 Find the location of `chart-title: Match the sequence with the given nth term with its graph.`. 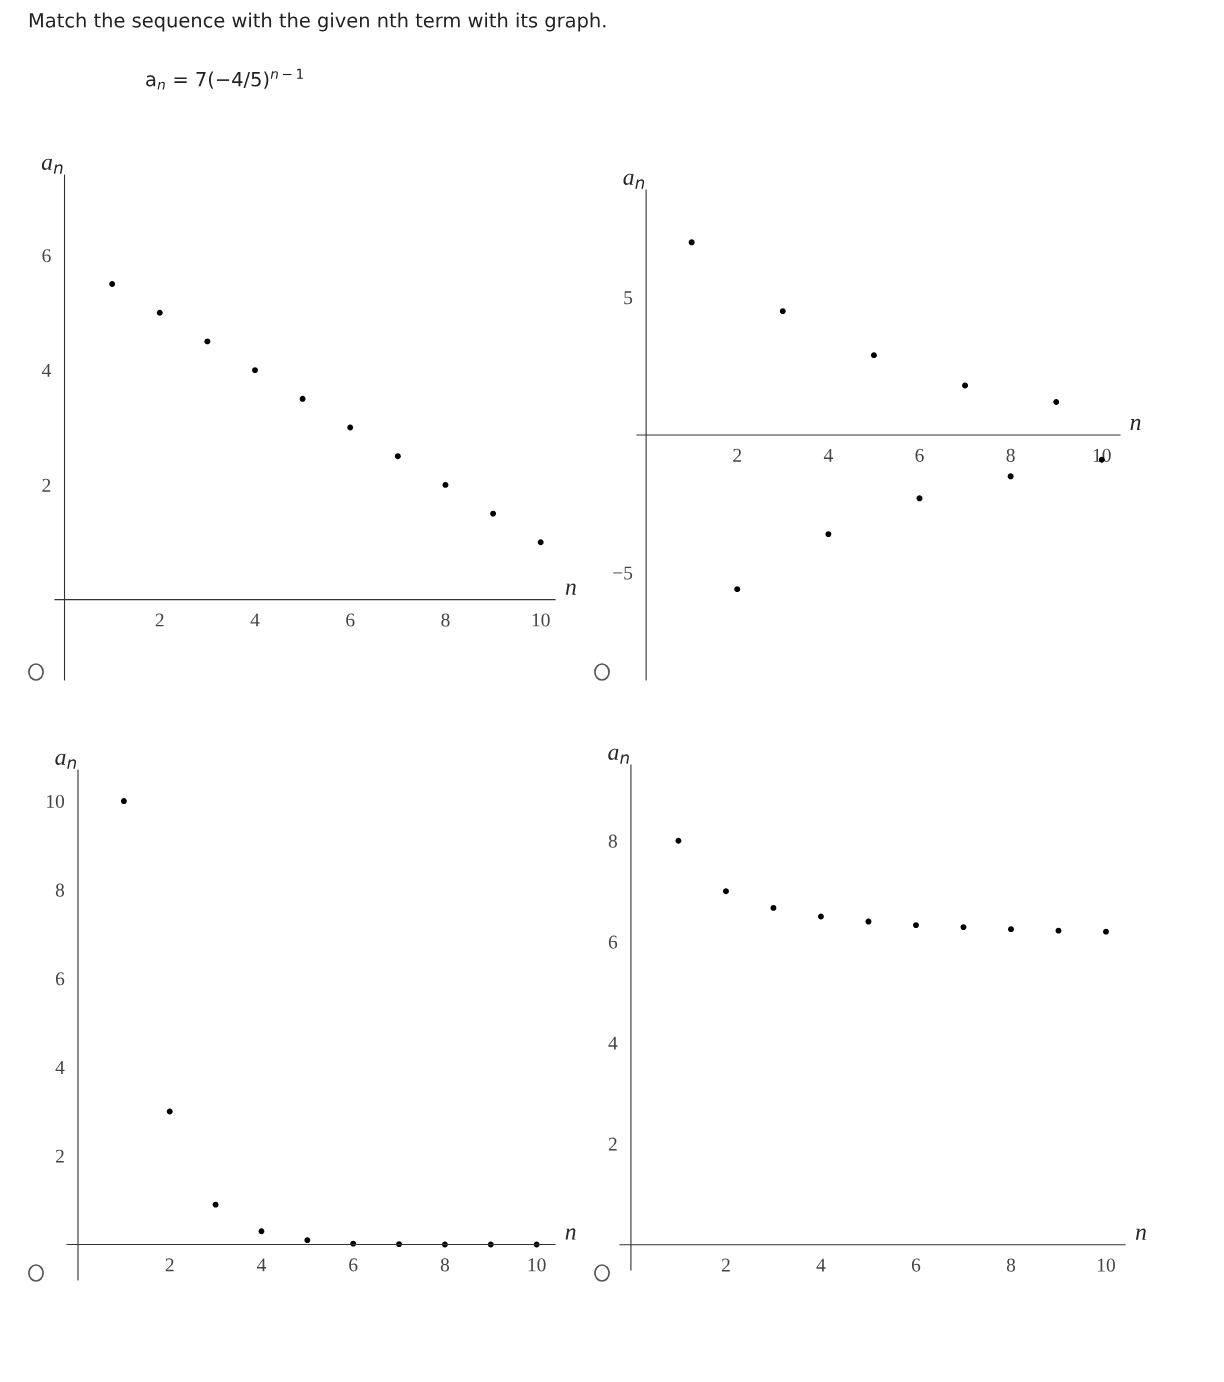

chart-title: Match the sequence with the given nth term with its graph. is located at coordinates (317, 22).